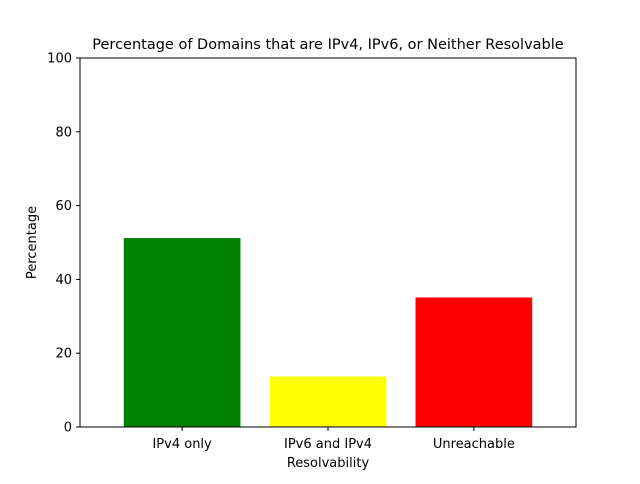 The image size is (640, 484). What do you see at coordinates (63, 280) in the screenshot?
I see `y-tick-label: 40` at bounding box center [63, 280].